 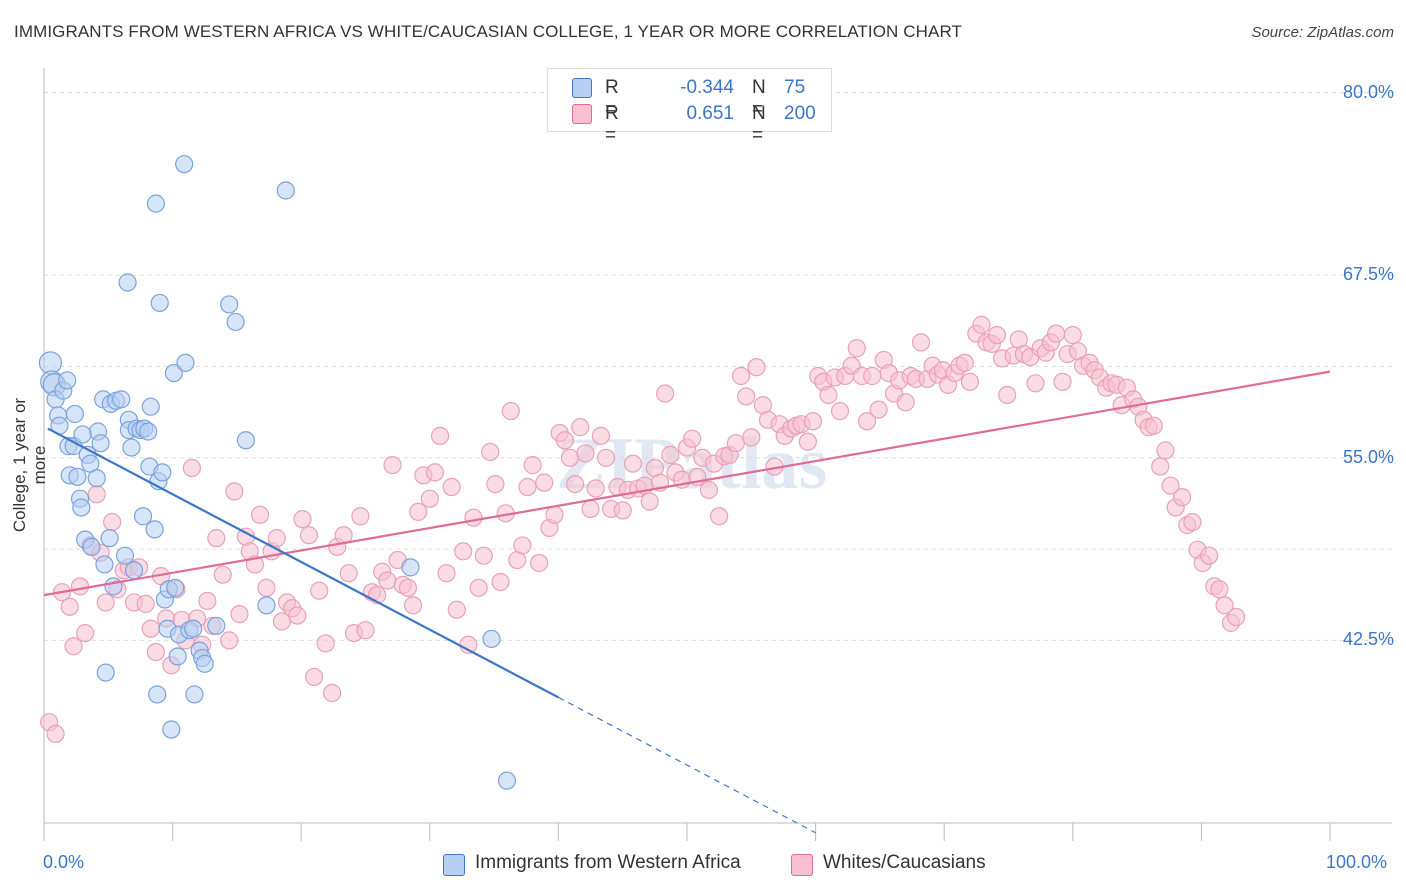 I want to click on legend-label: Whites/Caucasians, so click(x=904, y=862).